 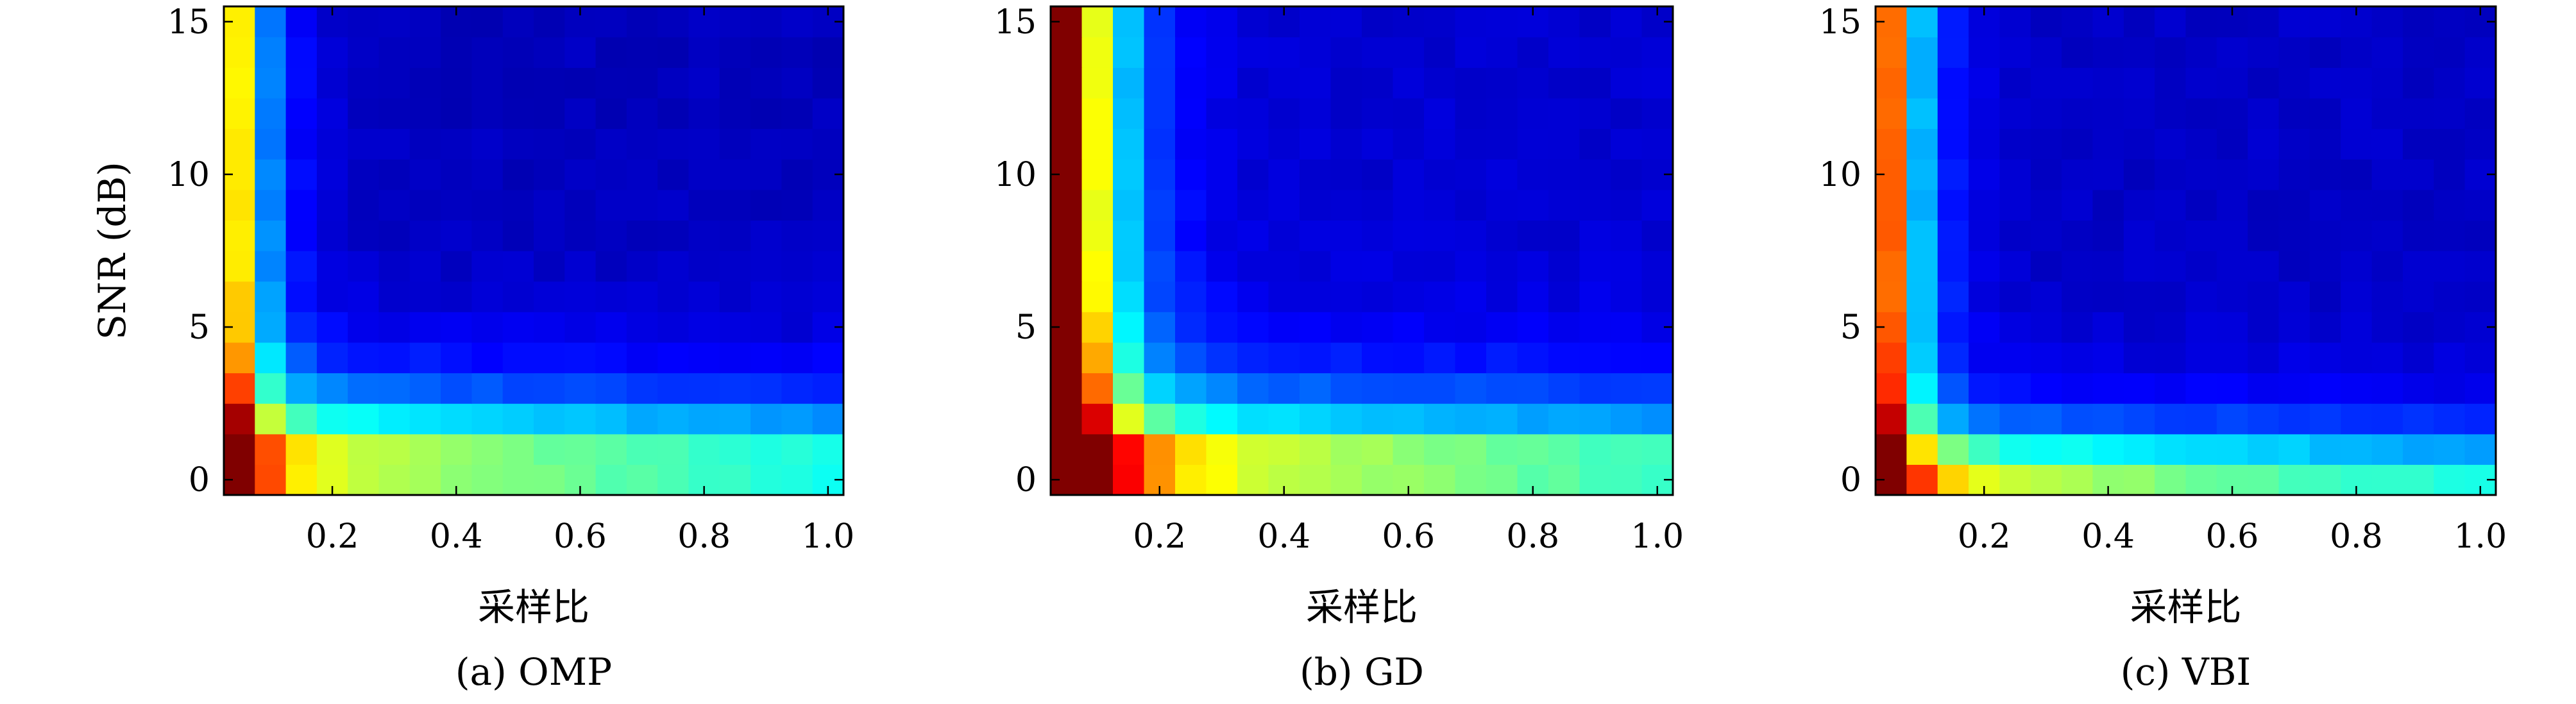 I want to click on y-tick-label: 15, so click(x=1015, y=22).